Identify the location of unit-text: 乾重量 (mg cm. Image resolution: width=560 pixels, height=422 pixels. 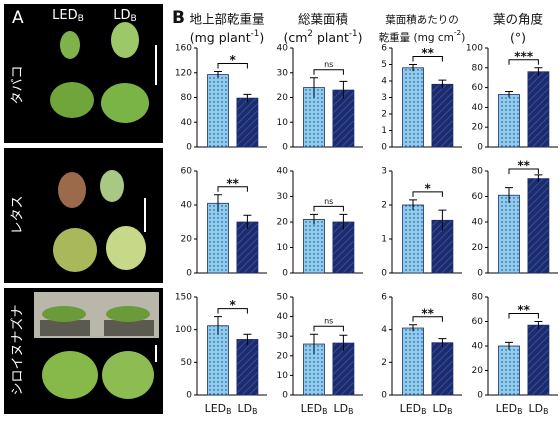
(416, 37).